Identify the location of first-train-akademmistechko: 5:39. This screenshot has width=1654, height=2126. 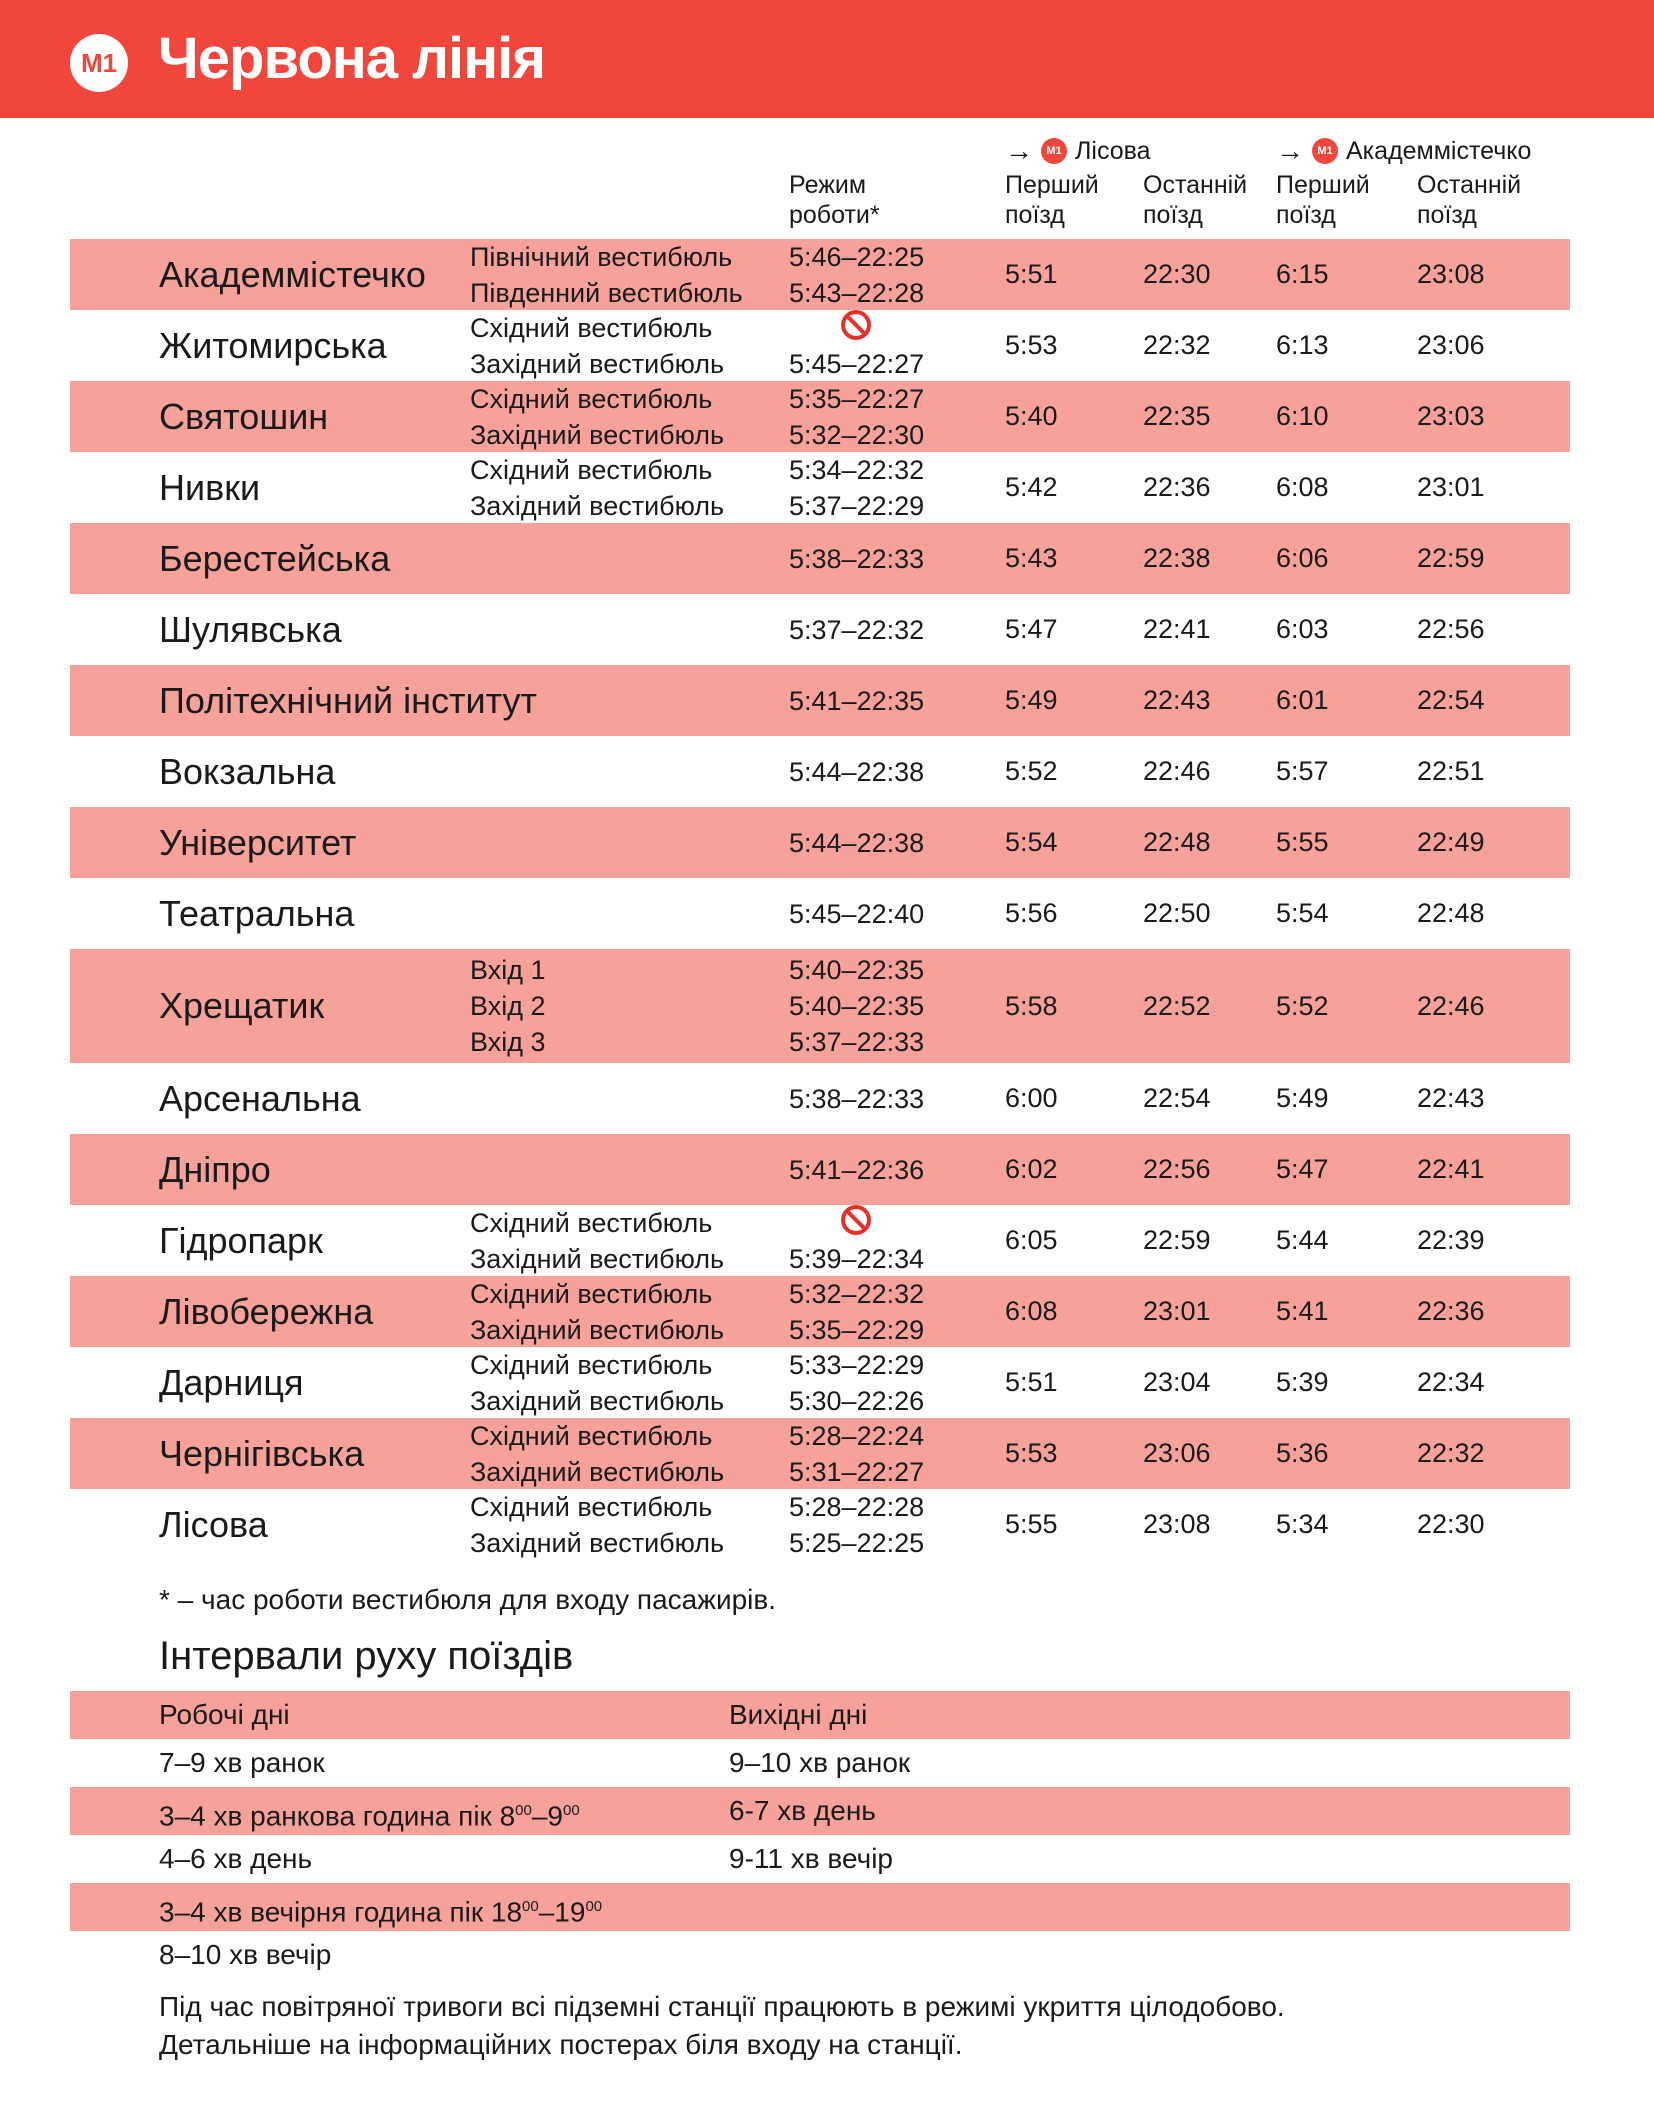
(1302, 1382).